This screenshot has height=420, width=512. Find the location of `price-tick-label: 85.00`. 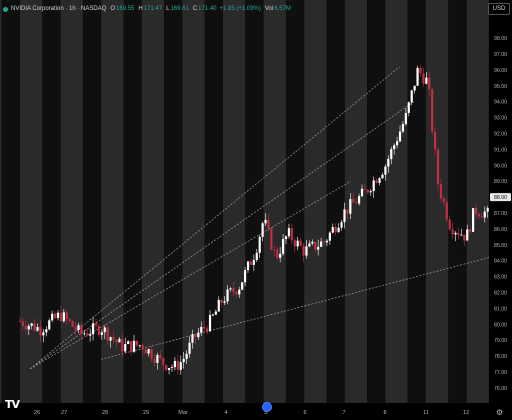

price-tick-label: 85.00 is located at coordinates (500, 246).